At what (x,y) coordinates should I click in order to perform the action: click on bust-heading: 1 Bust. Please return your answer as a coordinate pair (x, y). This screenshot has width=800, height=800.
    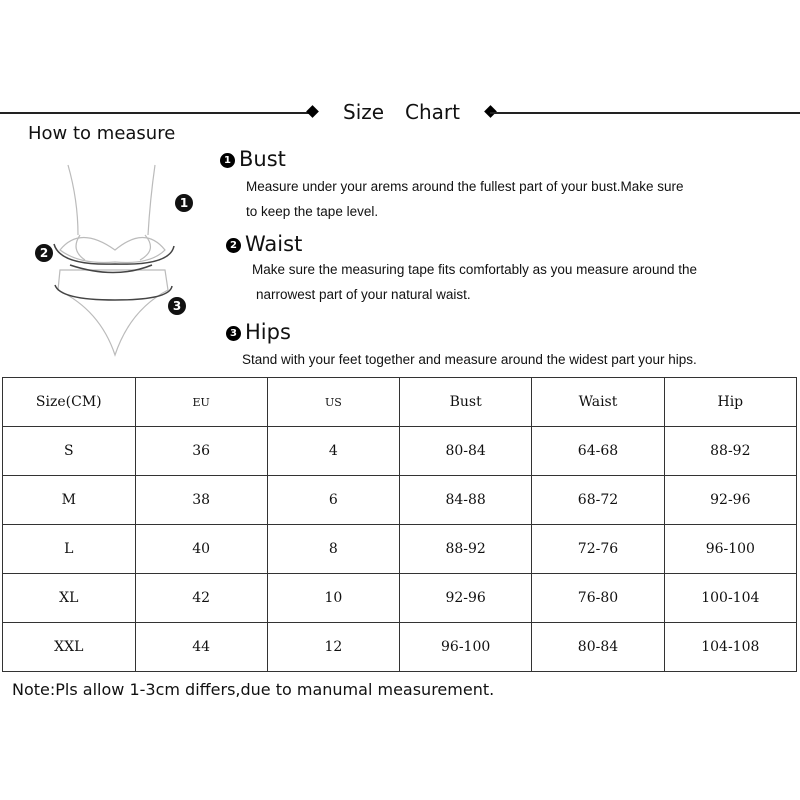
    Looking at the image, I should click on (253, 159).